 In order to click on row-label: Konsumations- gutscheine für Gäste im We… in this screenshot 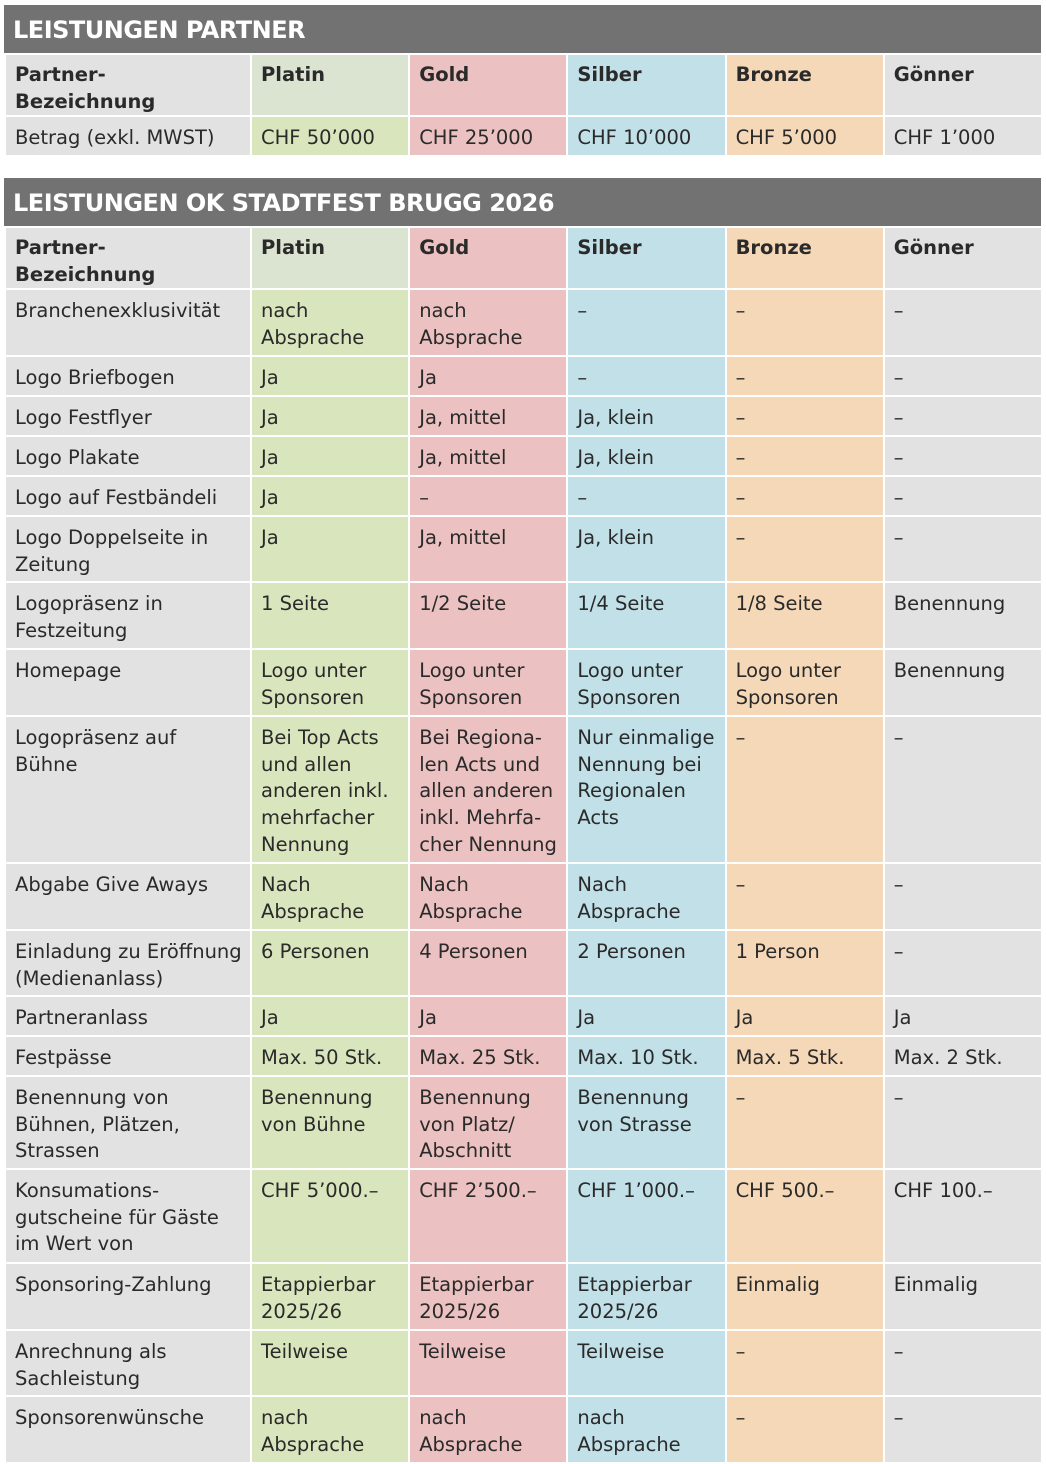, I will do `click(128, 1216)`.